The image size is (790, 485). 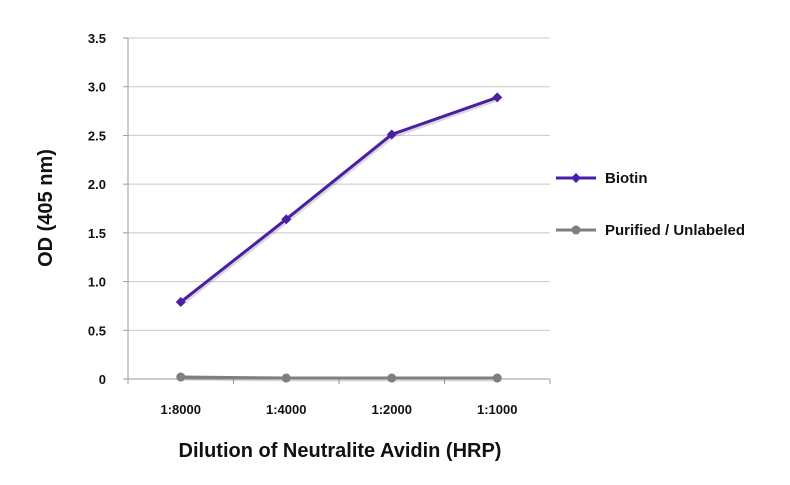 I want to click on legend-label: Purified / Unlabeled, so click(x=675, y=230).